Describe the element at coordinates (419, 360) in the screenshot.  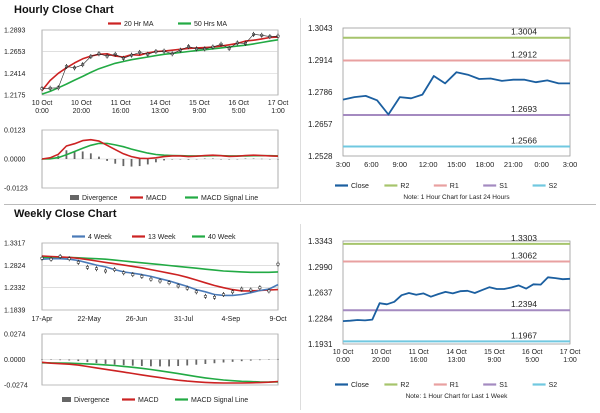
I see `weekly-pivot-x-tick-time: 16:00` at that location.